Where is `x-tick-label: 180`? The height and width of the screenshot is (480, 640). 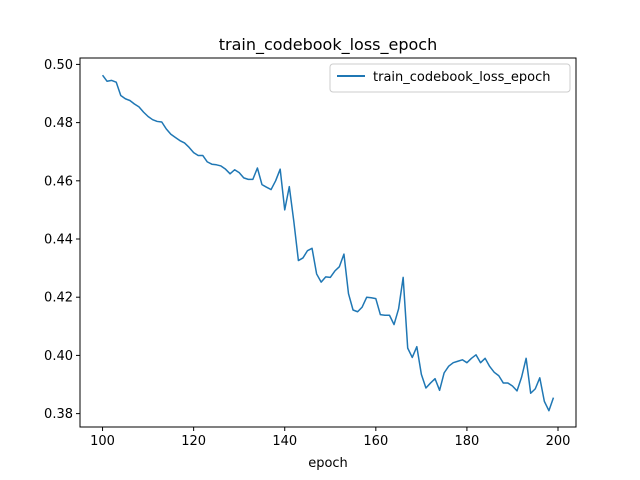 x-tick-label: 180 is located at coordinates (467, 441).